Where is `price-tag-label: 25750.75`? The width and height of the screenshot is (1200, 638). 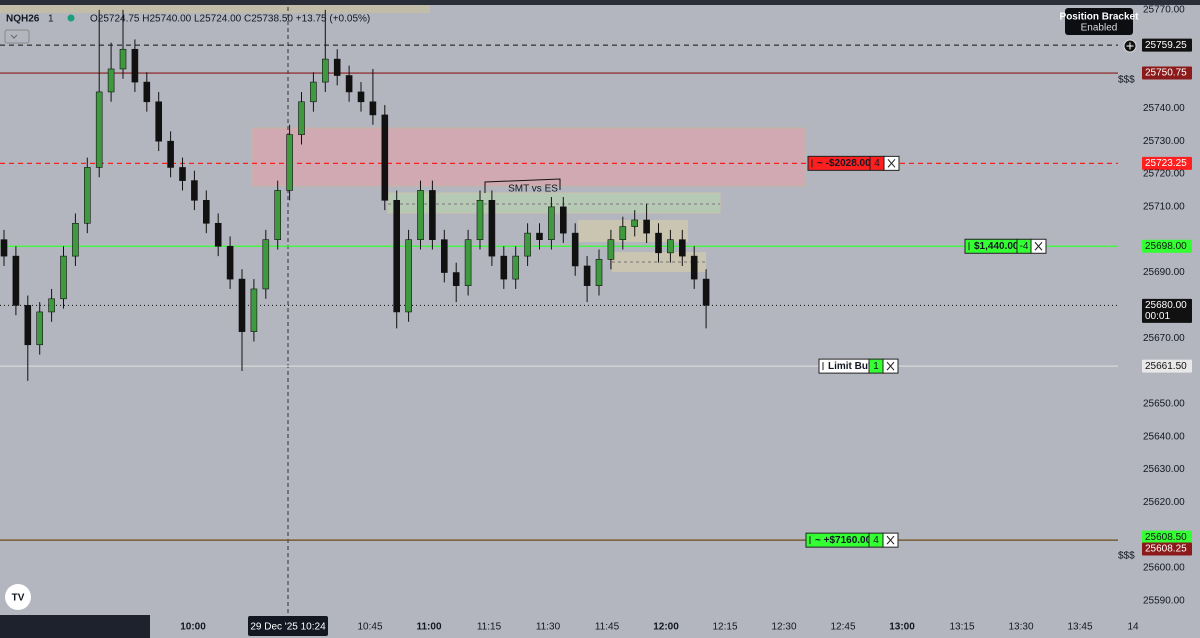
price-tag-label: 25750.75 is located at coordinates (1166, 73).